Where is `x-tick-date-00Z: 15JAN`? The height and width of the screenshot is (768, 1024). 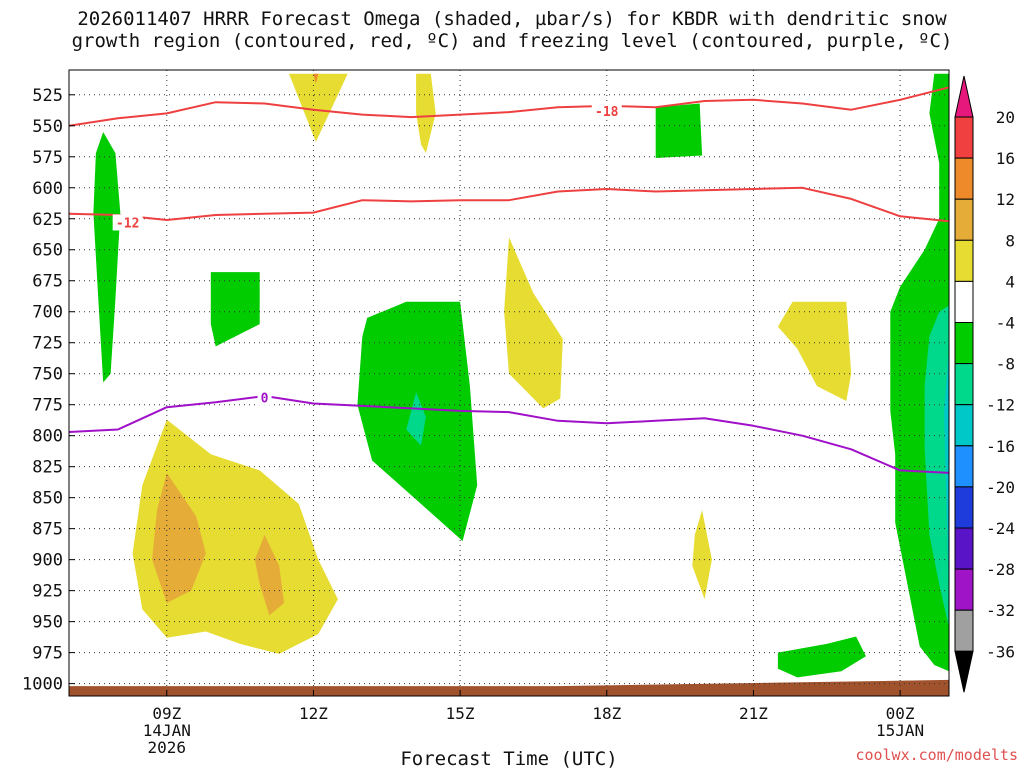
x-tick-date-00Z: 15JAN is located at coordinates (900, 730).